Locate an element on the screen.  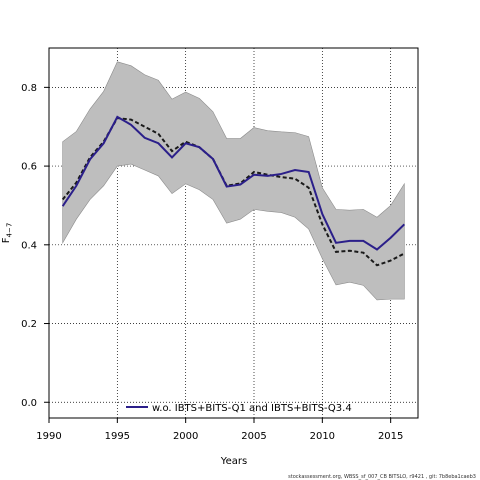
y-axis-label-subscript: 4−7 is located at coordinates (10, 230).